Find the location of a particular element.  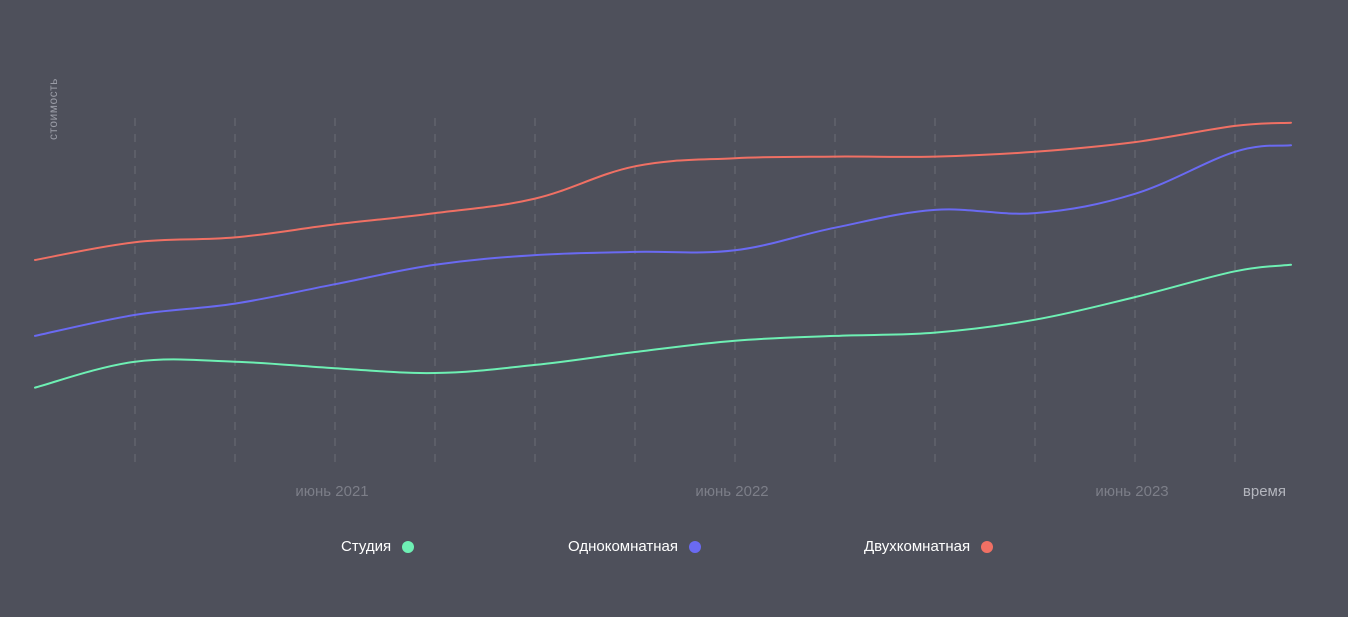

x-tick-label: июнь 2022 is located at coordinates (731, 491).